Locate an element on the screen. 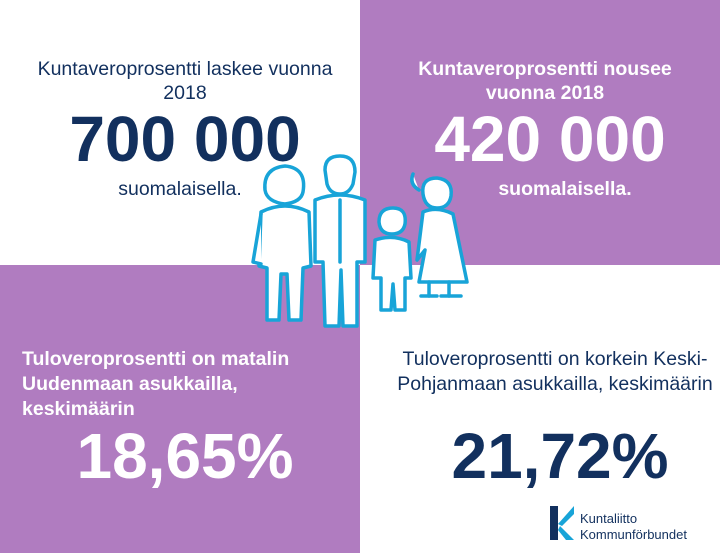 The width and height of the screenshot is (720, 553). kuntaliitto-logo: Kuntaliitto Kommunförbundet is located at coordinates (632, 524).